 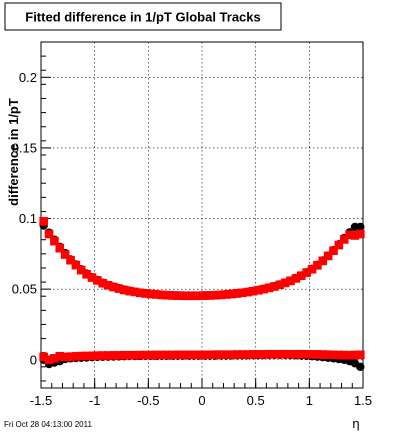 I want to click on timestamp: Fri Oct 28 04:13:00 2011, so click(x=48, y=424).